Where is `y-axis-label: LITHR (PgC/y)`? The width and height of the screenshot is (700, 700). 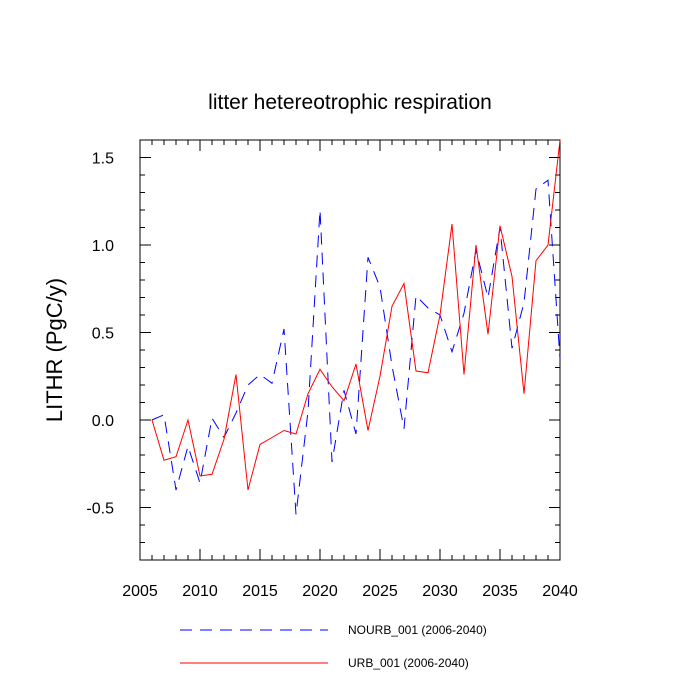
y-axis-label: LITHR (PgC/y) is located at coordinates (54, 350).